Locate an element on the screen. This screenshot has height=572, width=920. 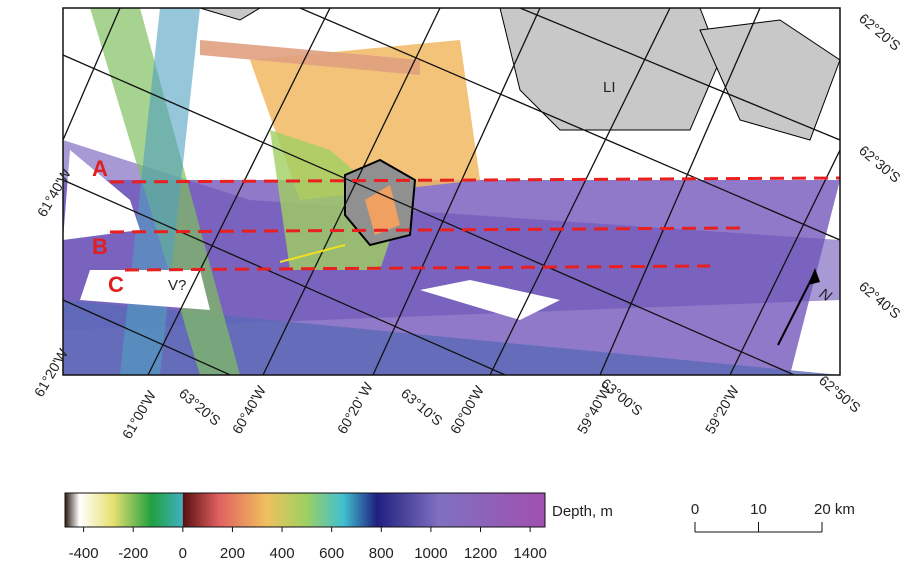
colorbar-tick-label: 0 is located at coordinates (183, 553).